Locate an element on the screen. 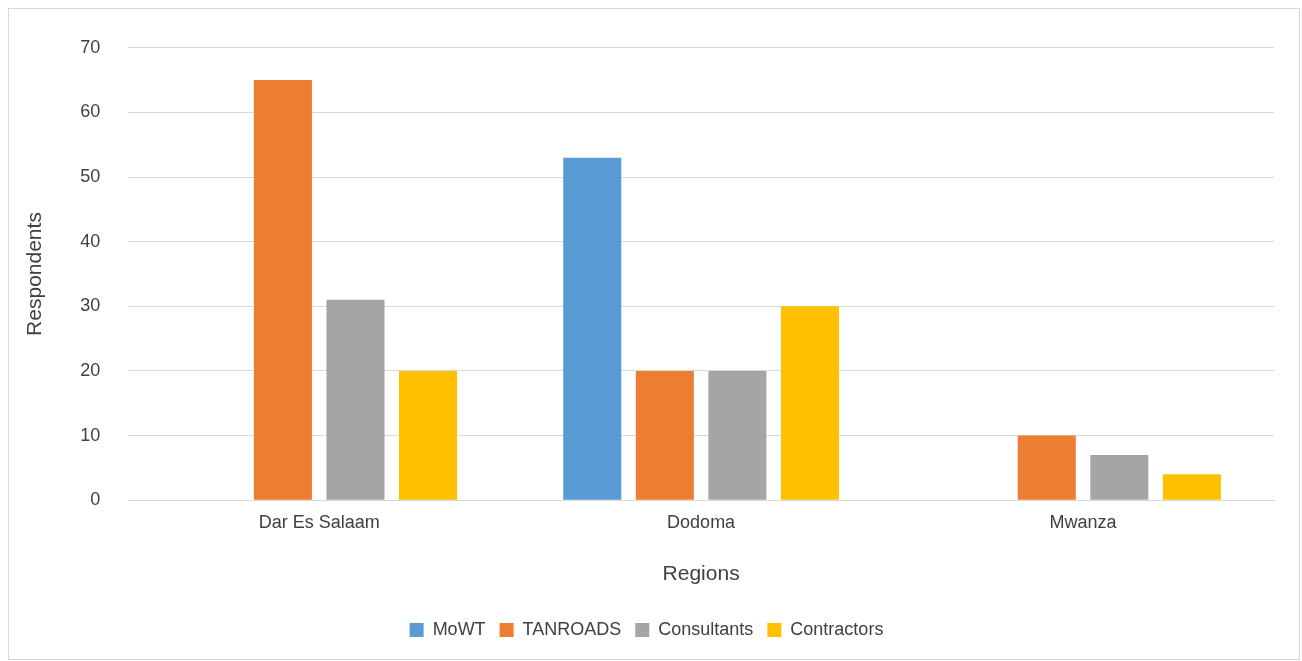 This screenshot has width=1302, height=661. y-tick-label: 50 is located at coordinates (90, 176).